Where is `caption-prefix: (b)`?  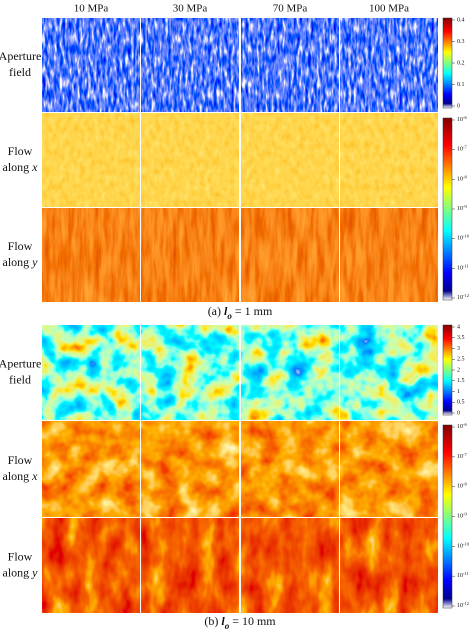 caption-prefix: (b) is located at coordinates (211, 621).